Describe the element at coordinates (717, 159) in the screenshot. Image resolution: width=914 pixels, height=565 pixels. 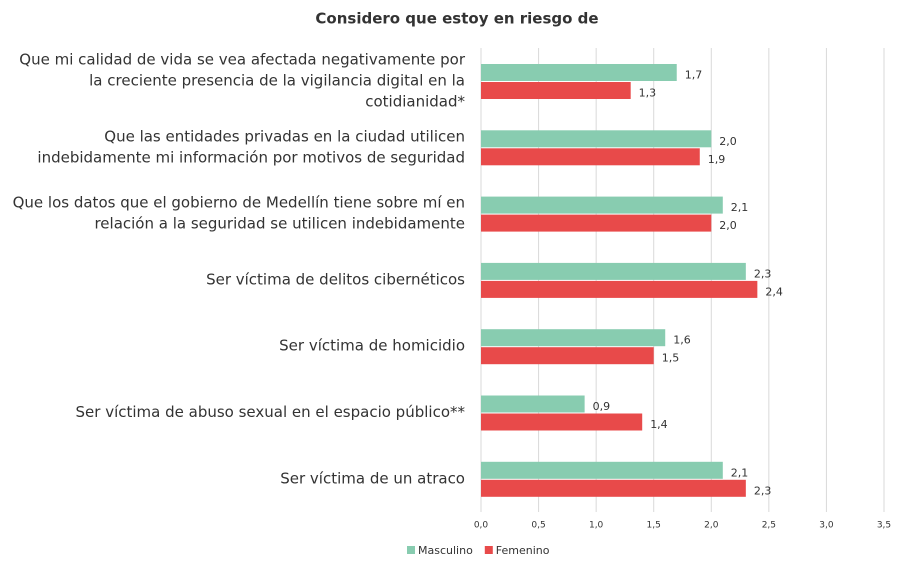
I see `value-label: 1,9` at that location.